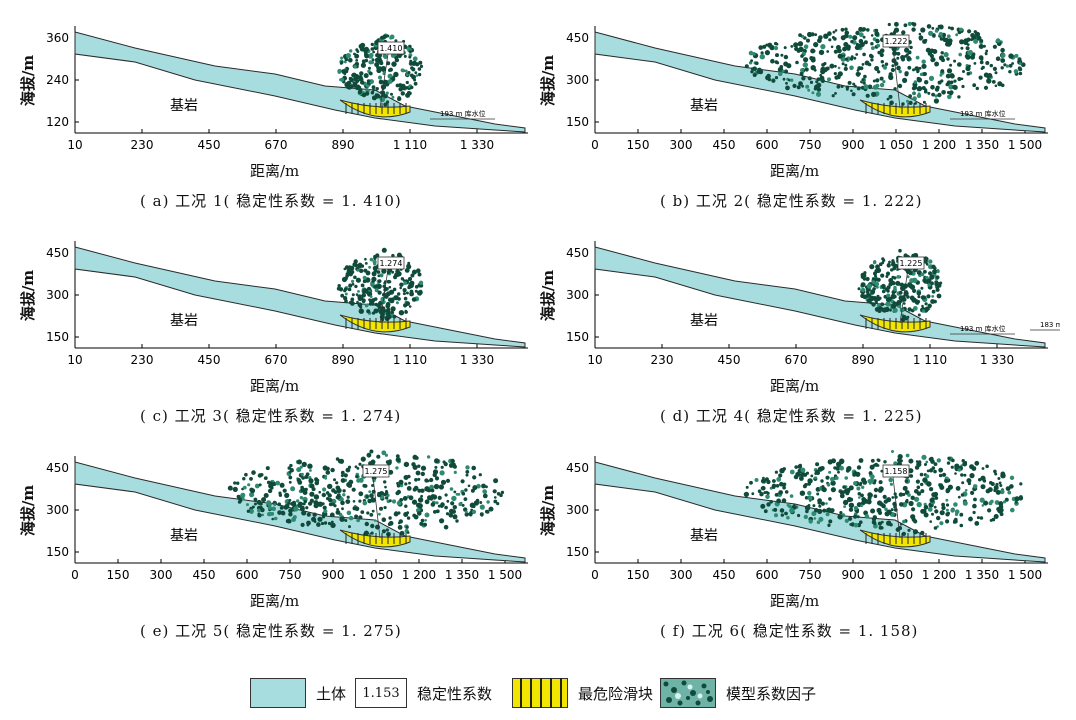  I want to click on x-tick-label: 1 330, so click(477, 145).